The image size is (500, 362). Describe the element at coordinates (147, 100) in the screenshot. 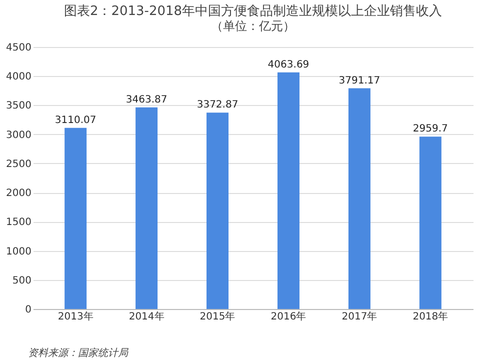

I see `data-label: 3463.87` at that location.